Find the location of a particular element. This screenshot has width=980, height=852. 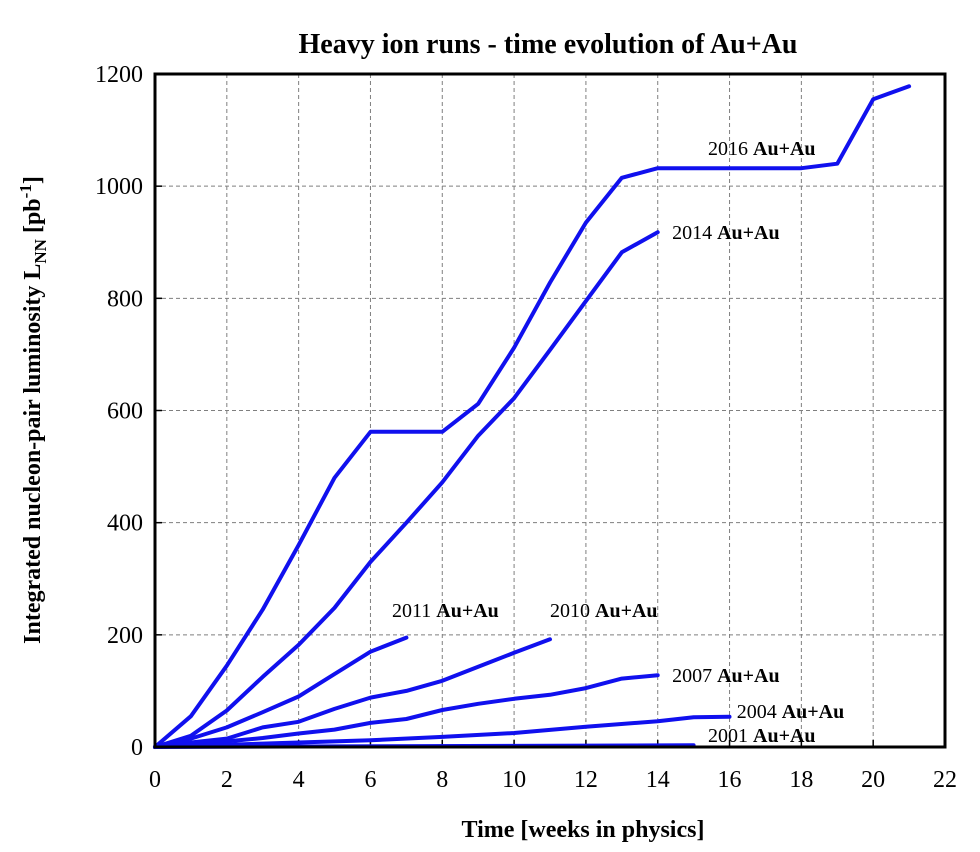

series-label-2011: 2011 Au+Au is located at coordinates (445, 611).